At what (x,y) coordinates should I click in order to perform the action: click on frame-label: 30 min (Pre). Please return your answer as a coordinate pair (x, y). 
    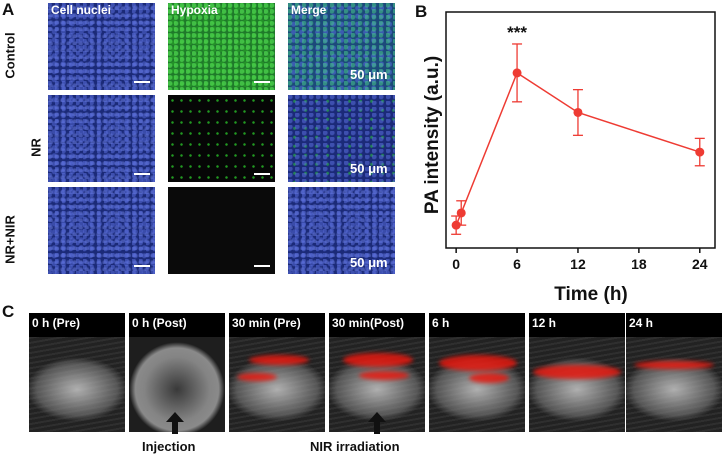
    Looking at the image, I should click on (266, 323).